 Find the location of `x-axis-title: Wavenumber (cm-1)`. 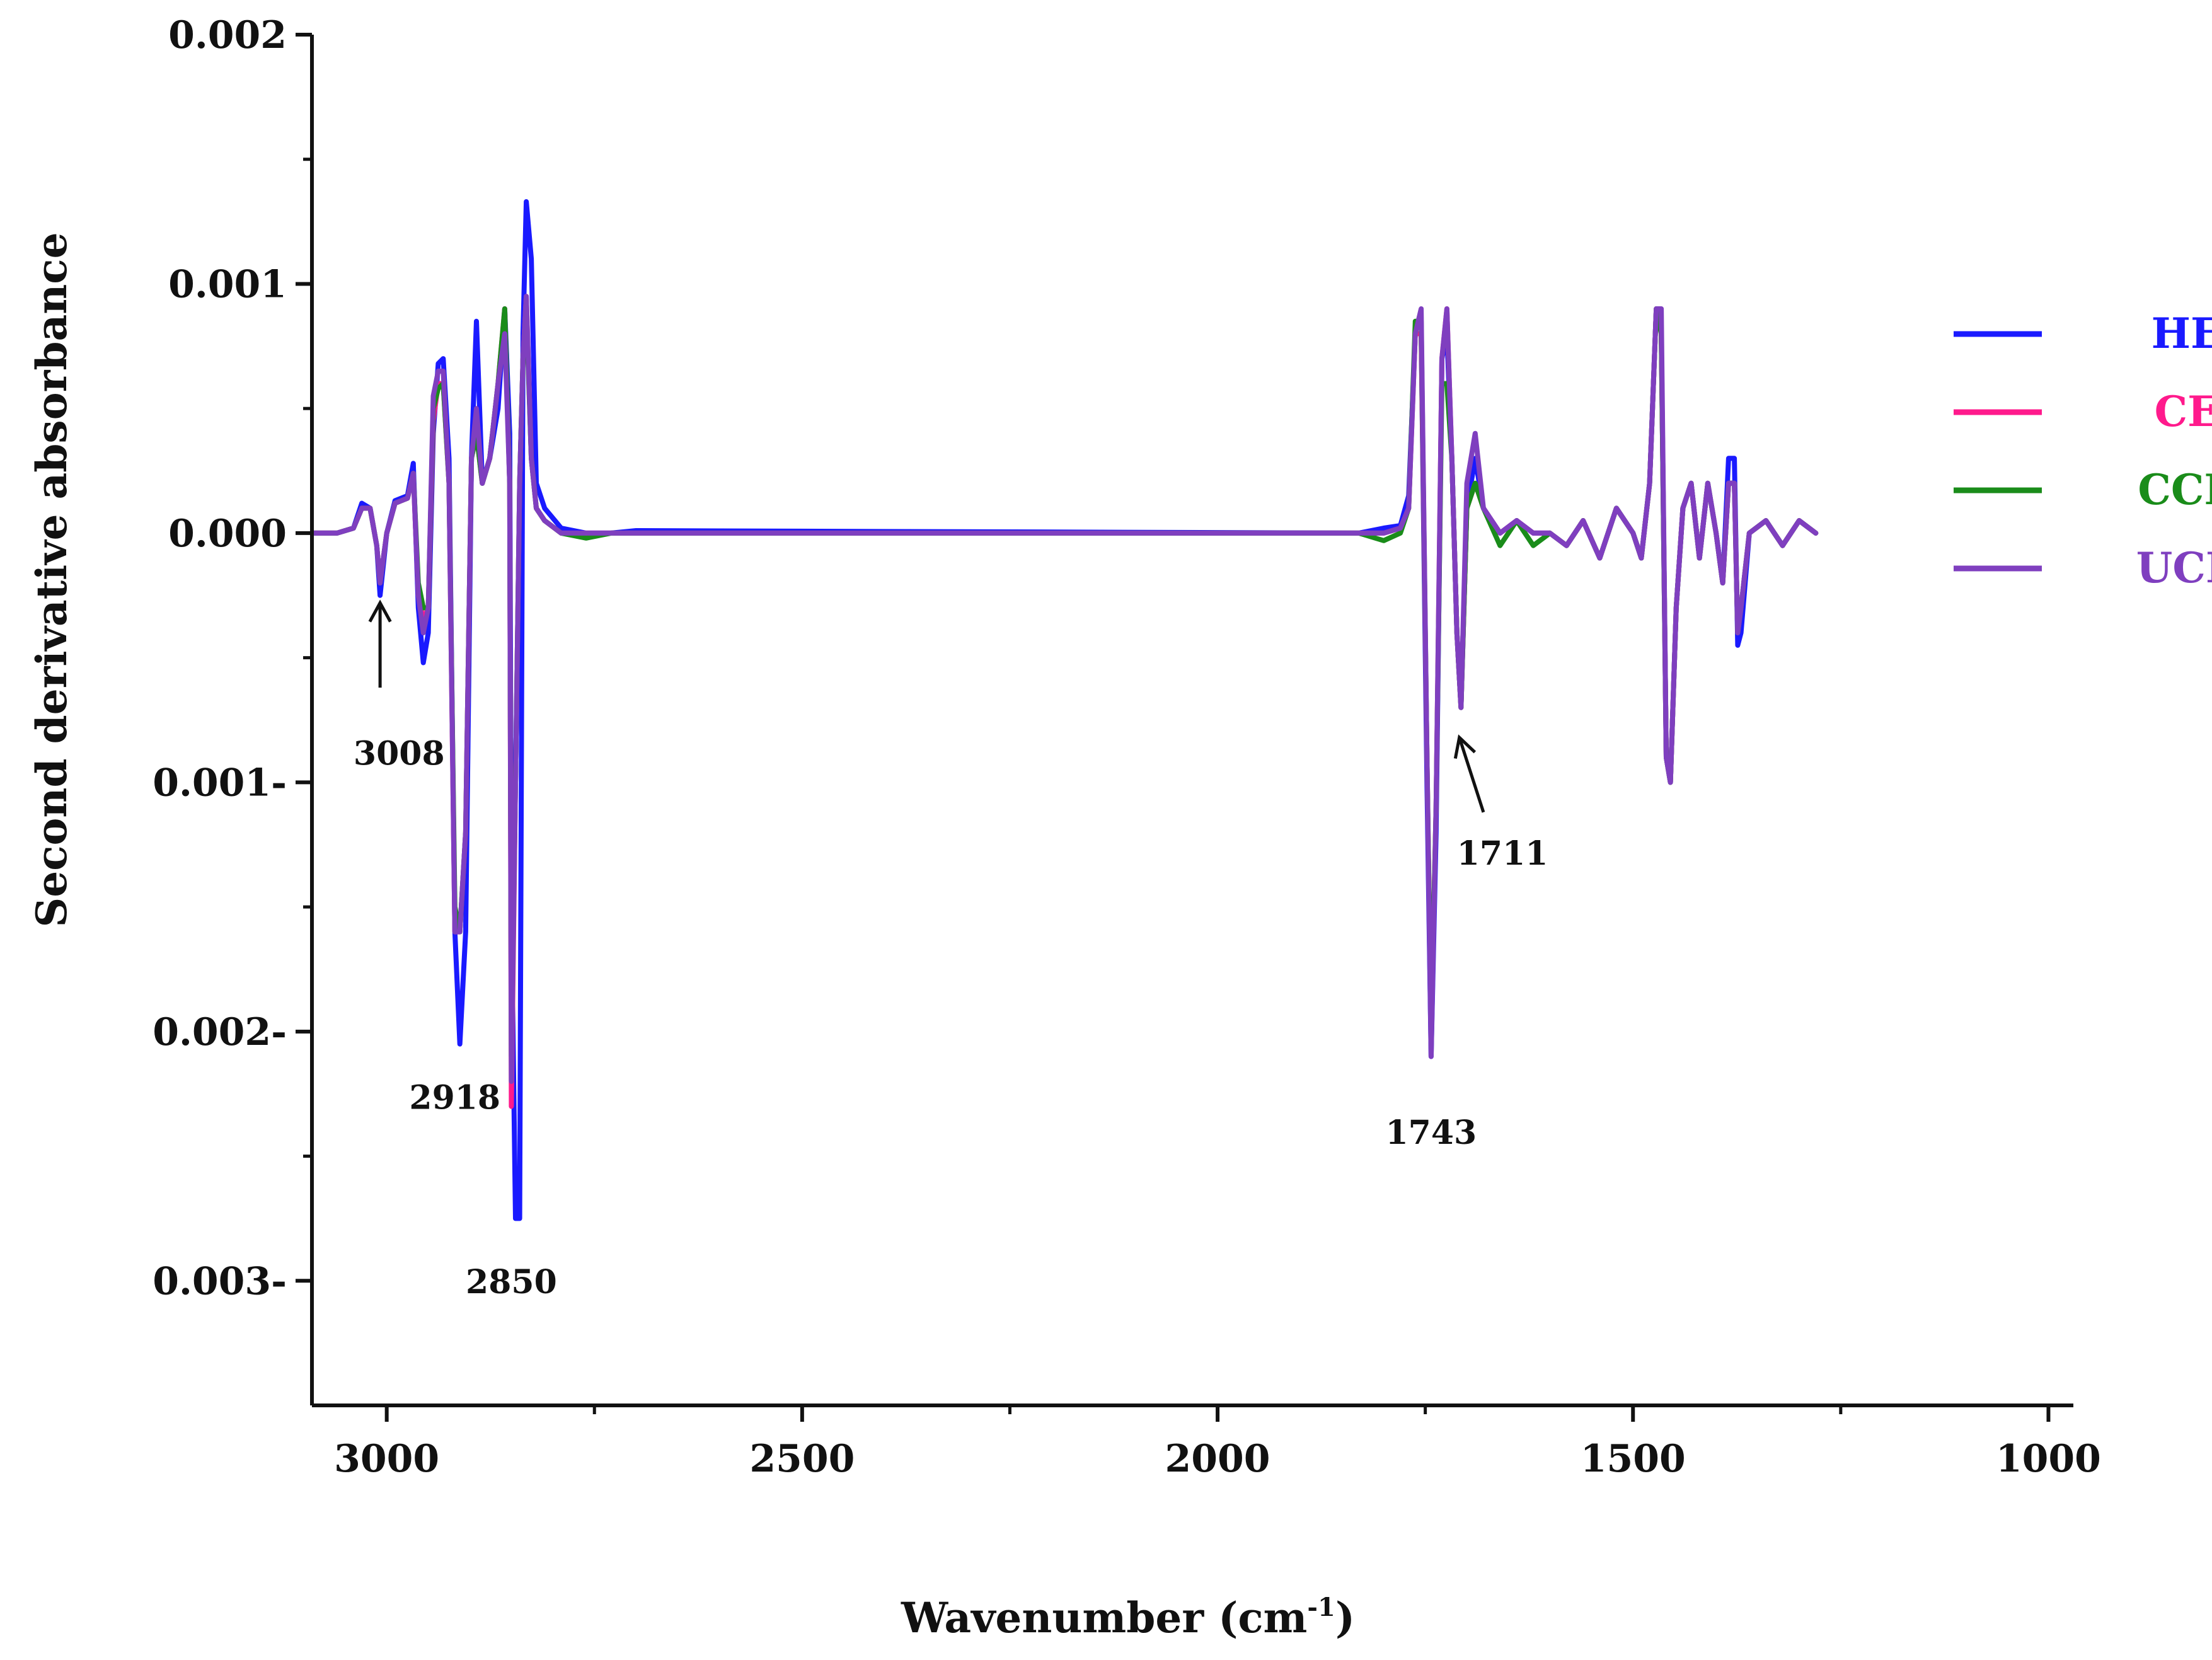

x-axis-title: Wavenumber (cm-1) is located at coordinates (1128, 1617).